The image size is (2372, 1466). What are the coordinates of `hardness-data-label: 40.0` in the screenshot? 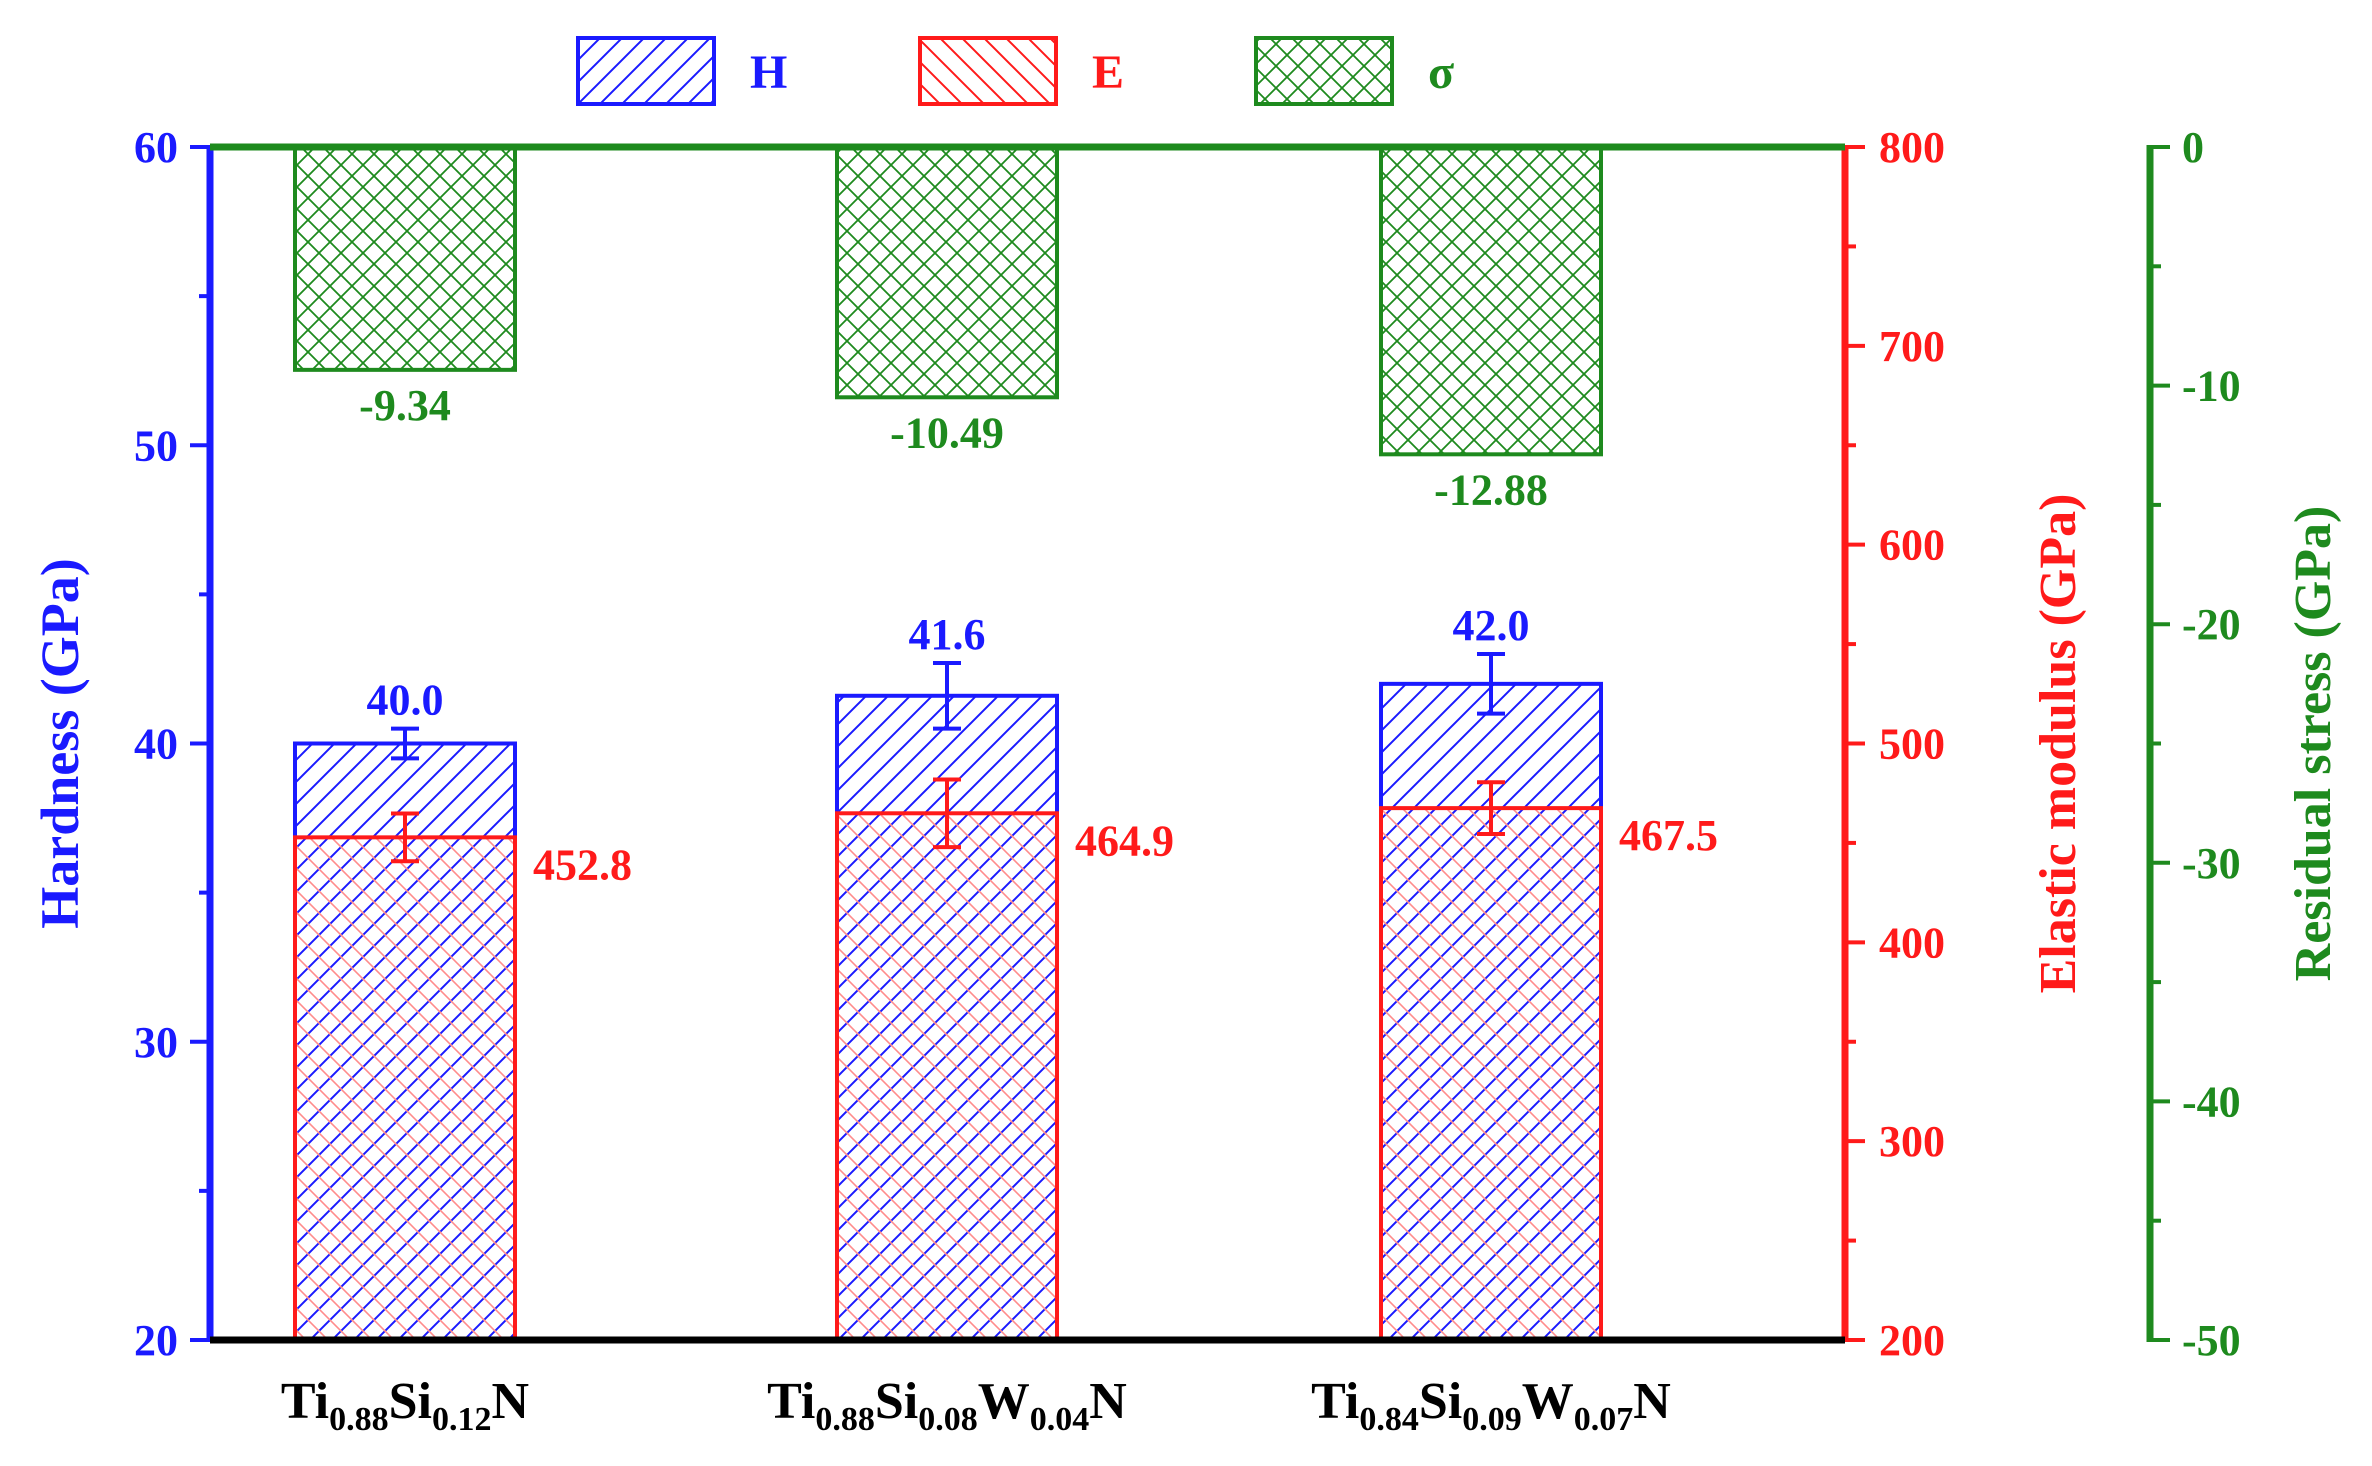 It's located at (405, 700).